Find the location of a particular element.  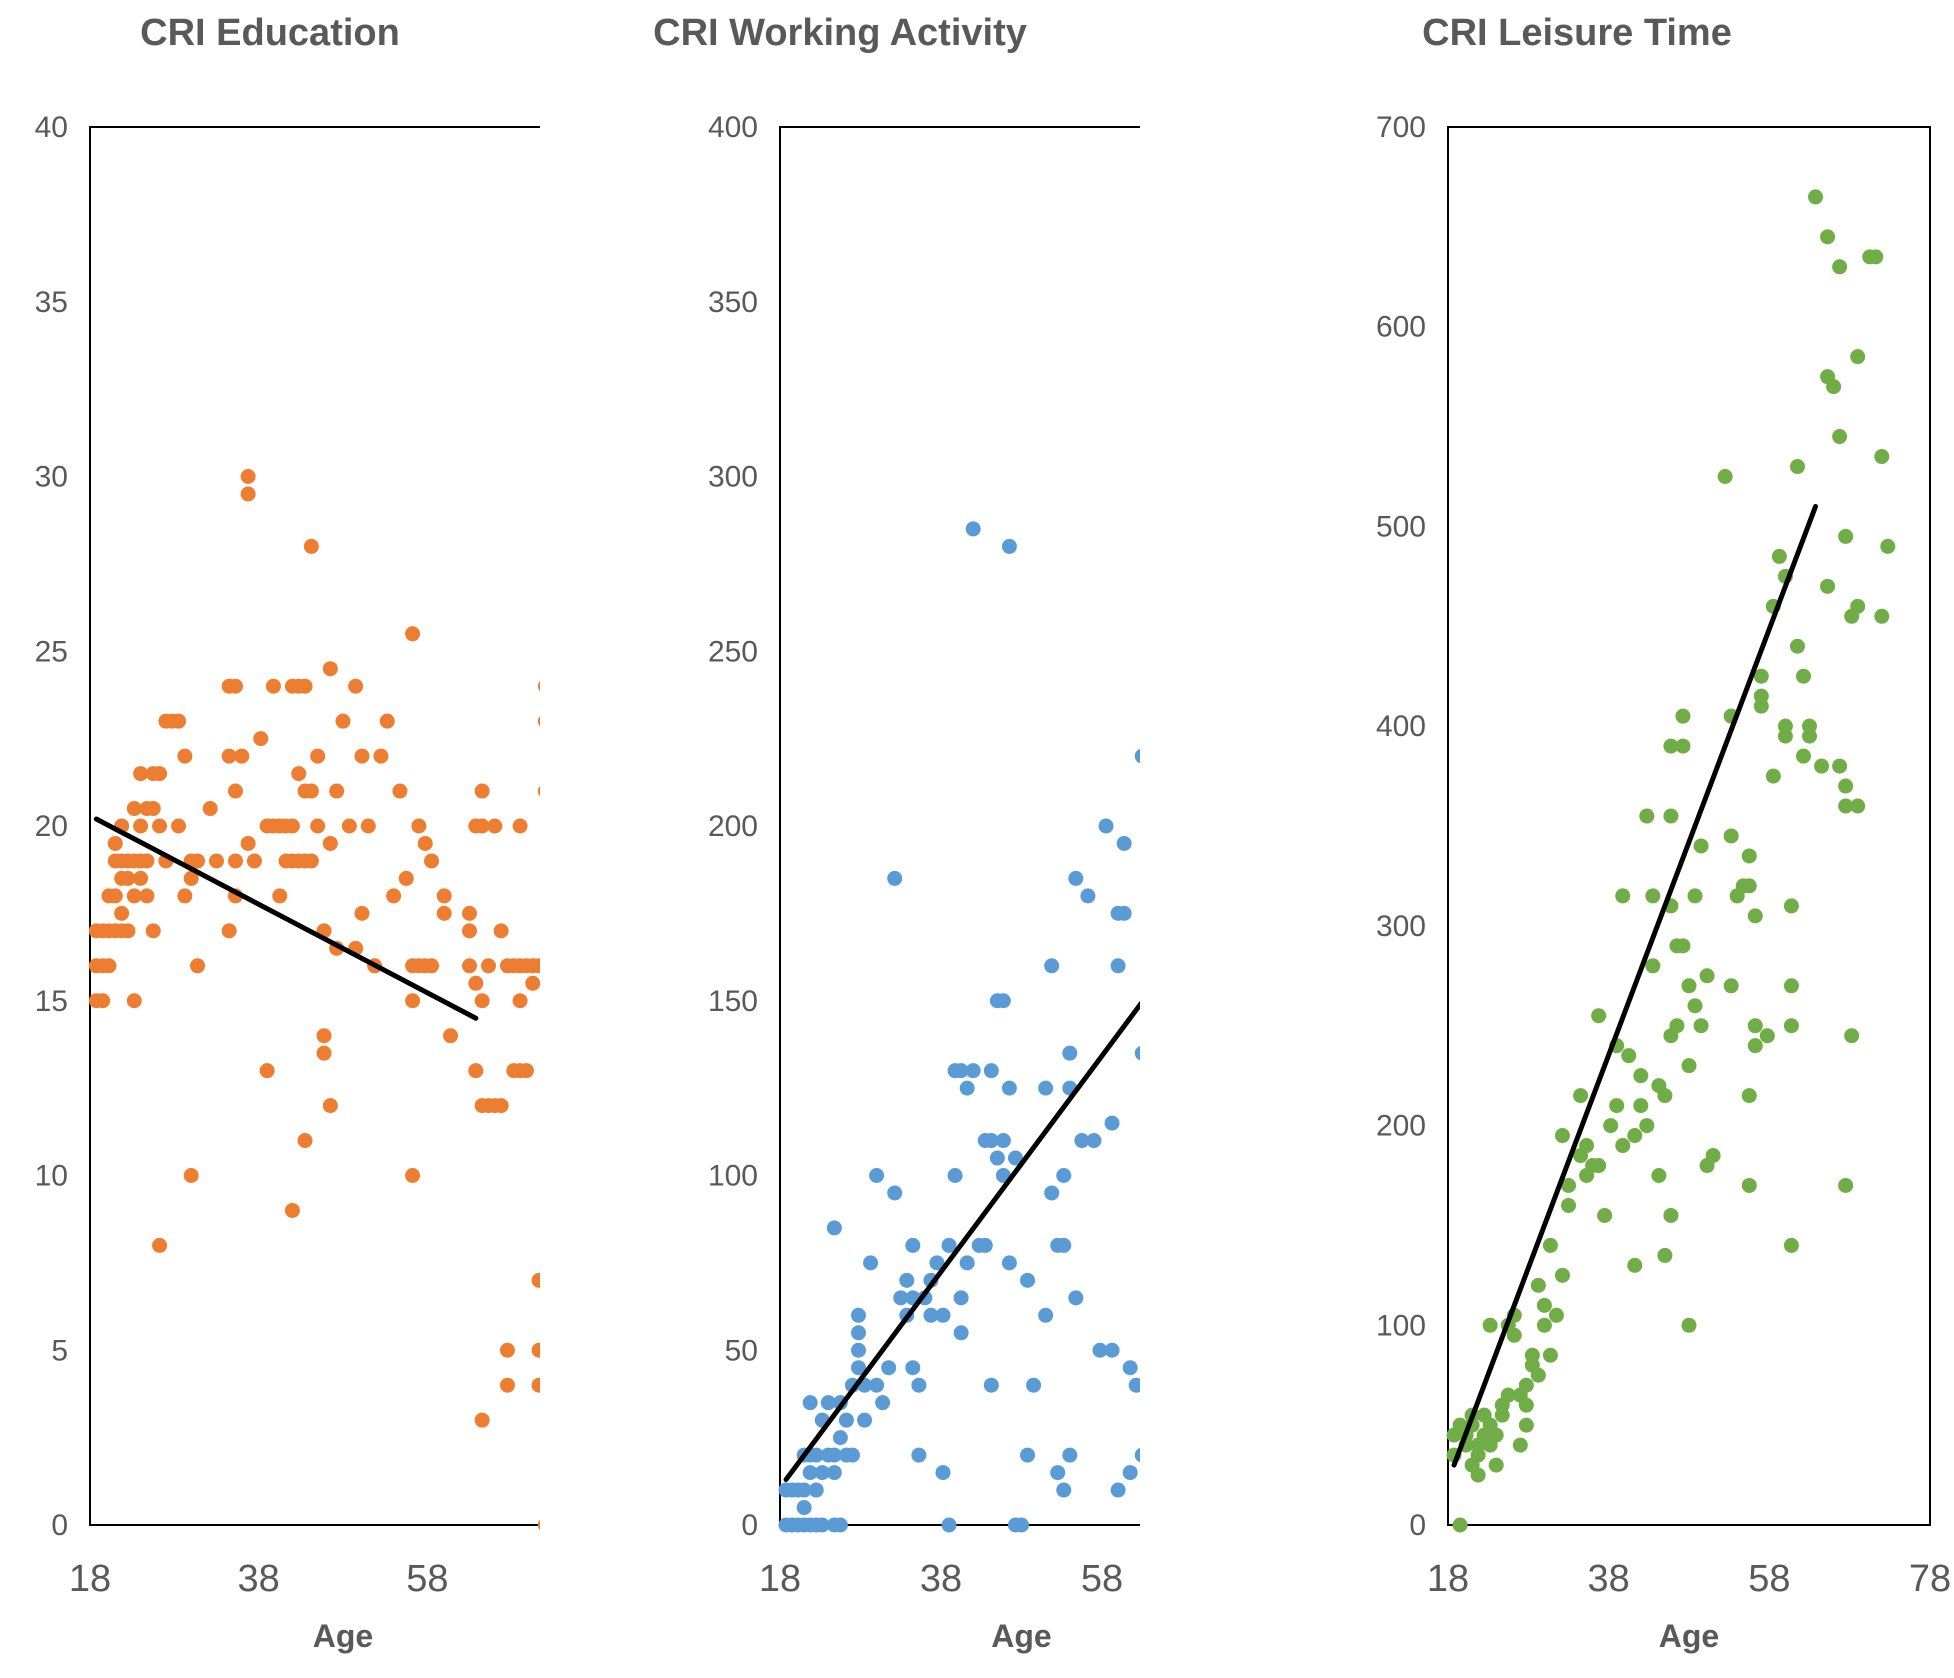

y-tick-label: 20 is located at coordinates (51, 826).